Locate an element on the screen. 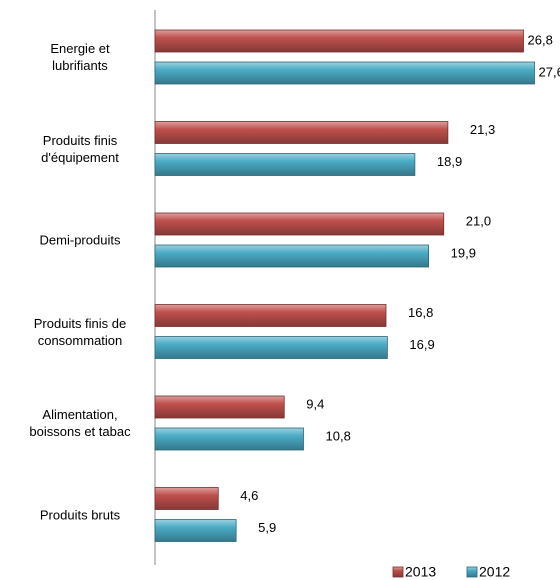 This screenshot has height=580, width=560. value-label: 16,9 is located at coordinates (421, 344).